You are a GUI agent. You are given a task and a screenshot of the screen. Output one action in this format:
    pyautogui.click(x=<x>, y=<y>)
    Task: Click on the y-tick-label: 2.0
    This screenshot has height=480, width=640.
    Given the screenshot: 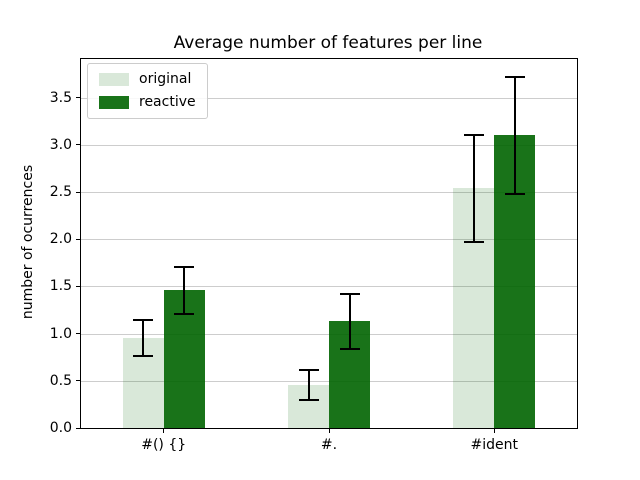 What is the action you would take?
    pyautogui.click(x=60, y=239)
    